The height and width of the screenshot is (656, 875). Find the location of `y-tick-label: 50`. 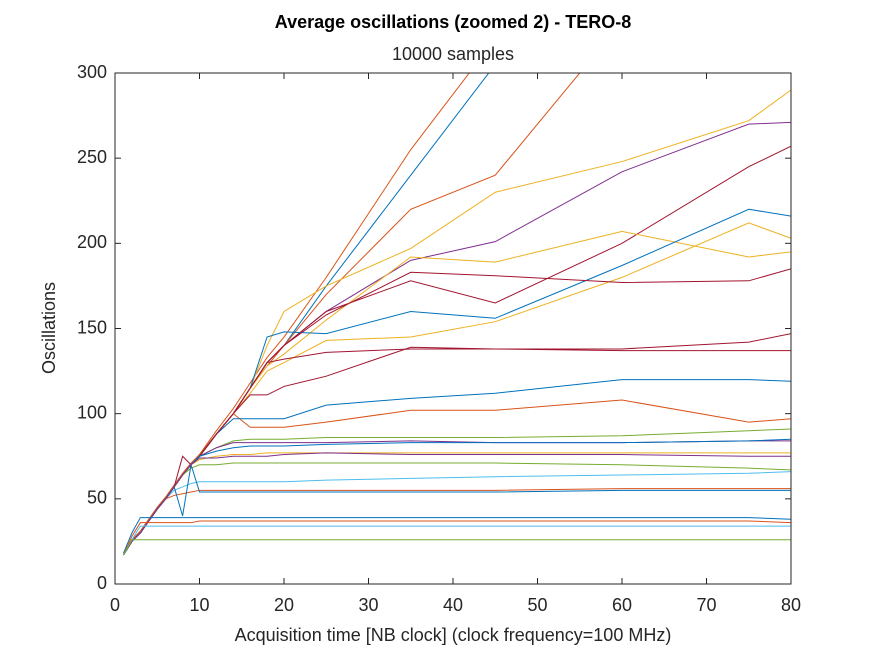

y-tick-label: 50 is located at coordinates (97, 498).